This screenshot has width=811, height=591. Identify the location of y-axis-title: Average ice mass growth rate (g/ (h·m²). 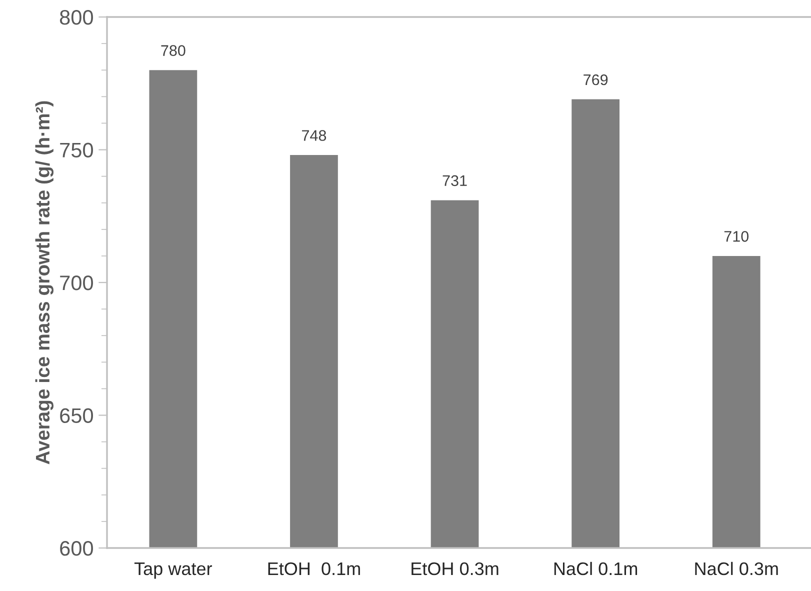
(44, 282).